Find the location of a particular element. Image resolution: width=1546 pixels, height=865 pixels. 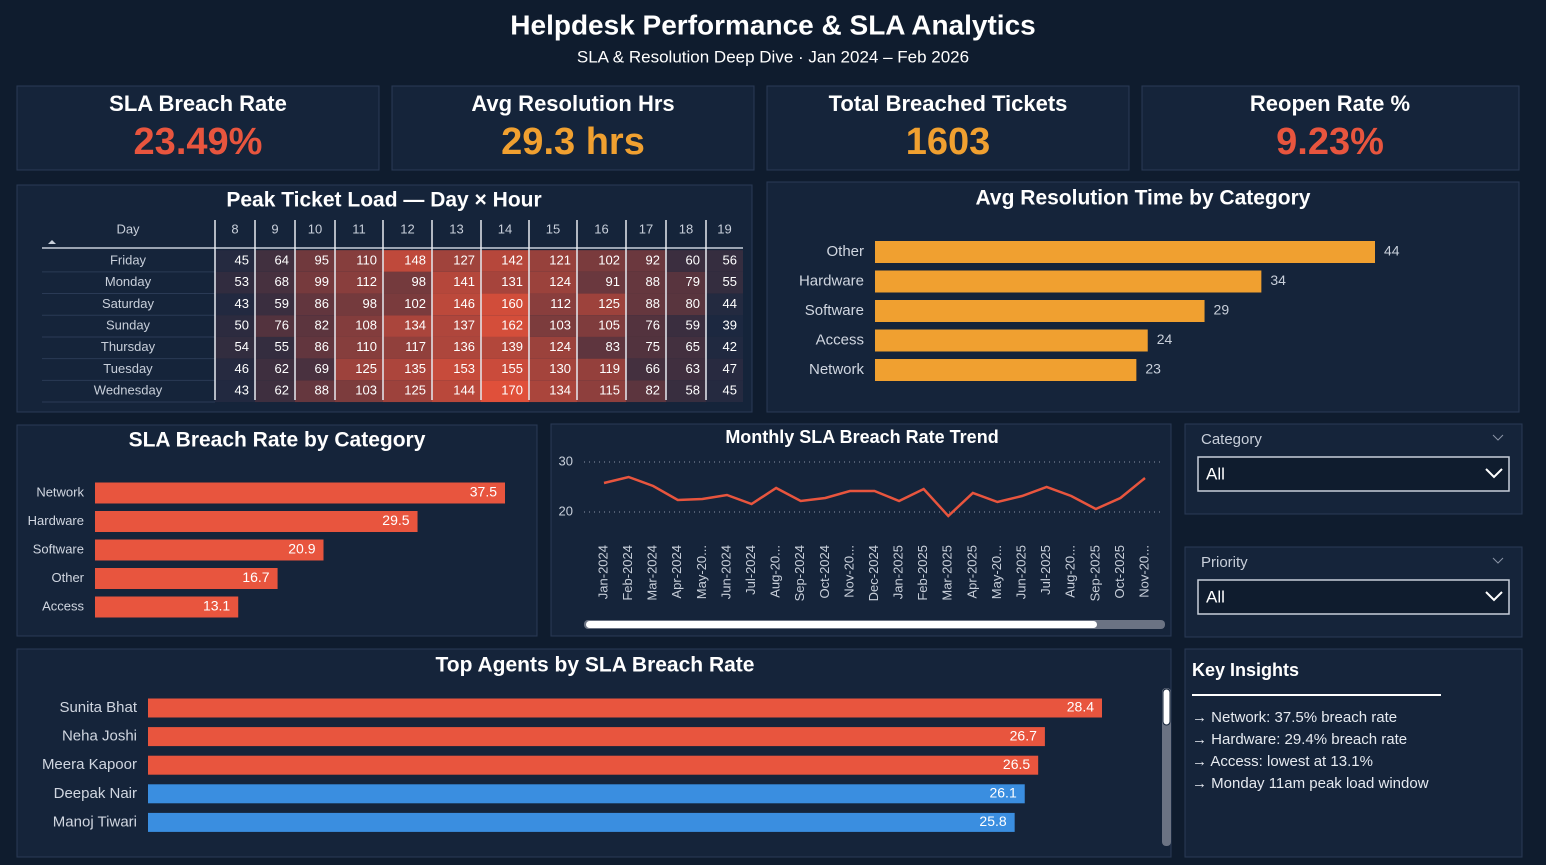

cell-value: 92 is located at coordinates (653, 259).